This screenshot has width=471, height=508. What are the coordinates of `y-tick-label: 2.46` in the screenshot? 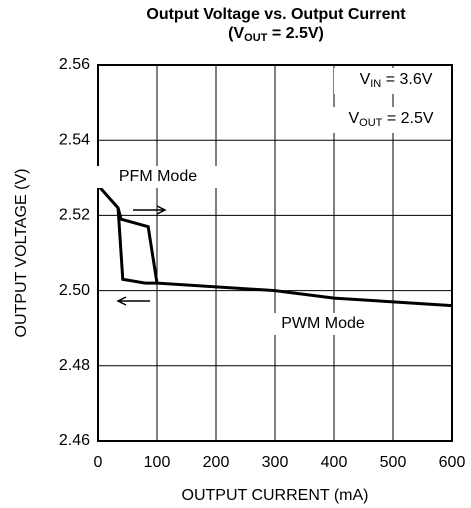 It's located at (74, 440).